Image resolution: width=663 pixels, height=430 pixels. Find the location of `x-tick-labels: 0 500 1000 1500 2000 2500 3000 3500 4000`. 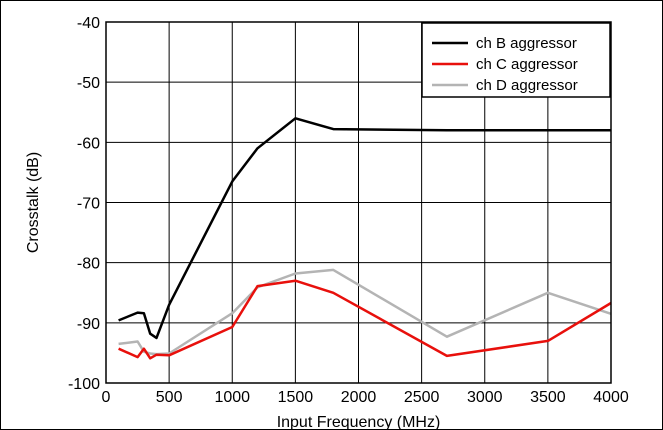

x-tick-labels: 0 500 1000 1500 2000 2500 3000 3500 4000 is located at coordinates (365, 397).